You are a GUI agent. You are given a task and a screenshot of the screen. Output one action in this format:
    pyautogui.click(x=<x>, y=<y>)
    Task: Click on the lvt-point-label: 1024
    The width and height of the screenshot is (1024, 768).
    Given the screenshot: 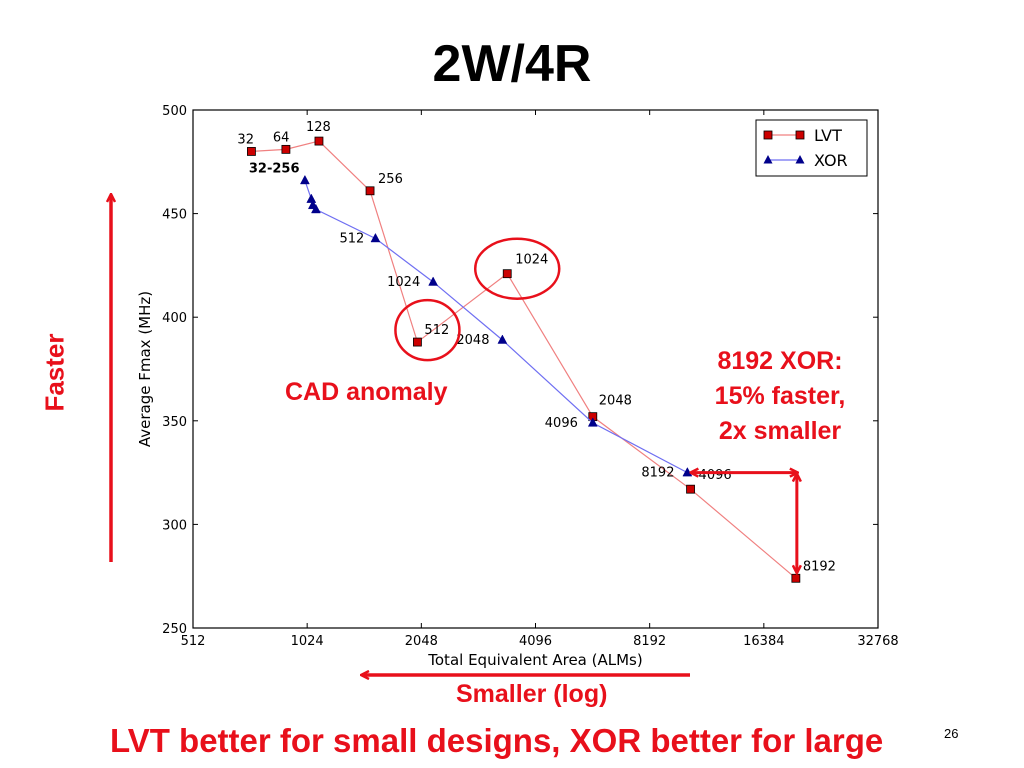 What is the action you would take?
    pyautogui.click(x=531, y=260)
    